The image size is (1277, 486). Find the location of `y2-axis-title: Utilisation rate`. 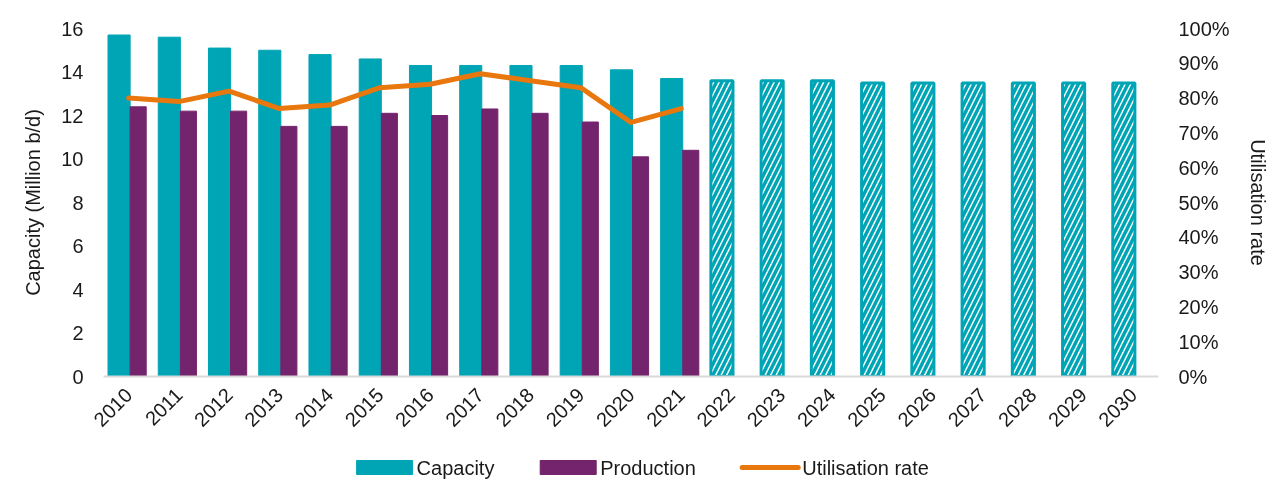

y2-axis-title: Utilisation rate is located at coordinates (1257, 202).